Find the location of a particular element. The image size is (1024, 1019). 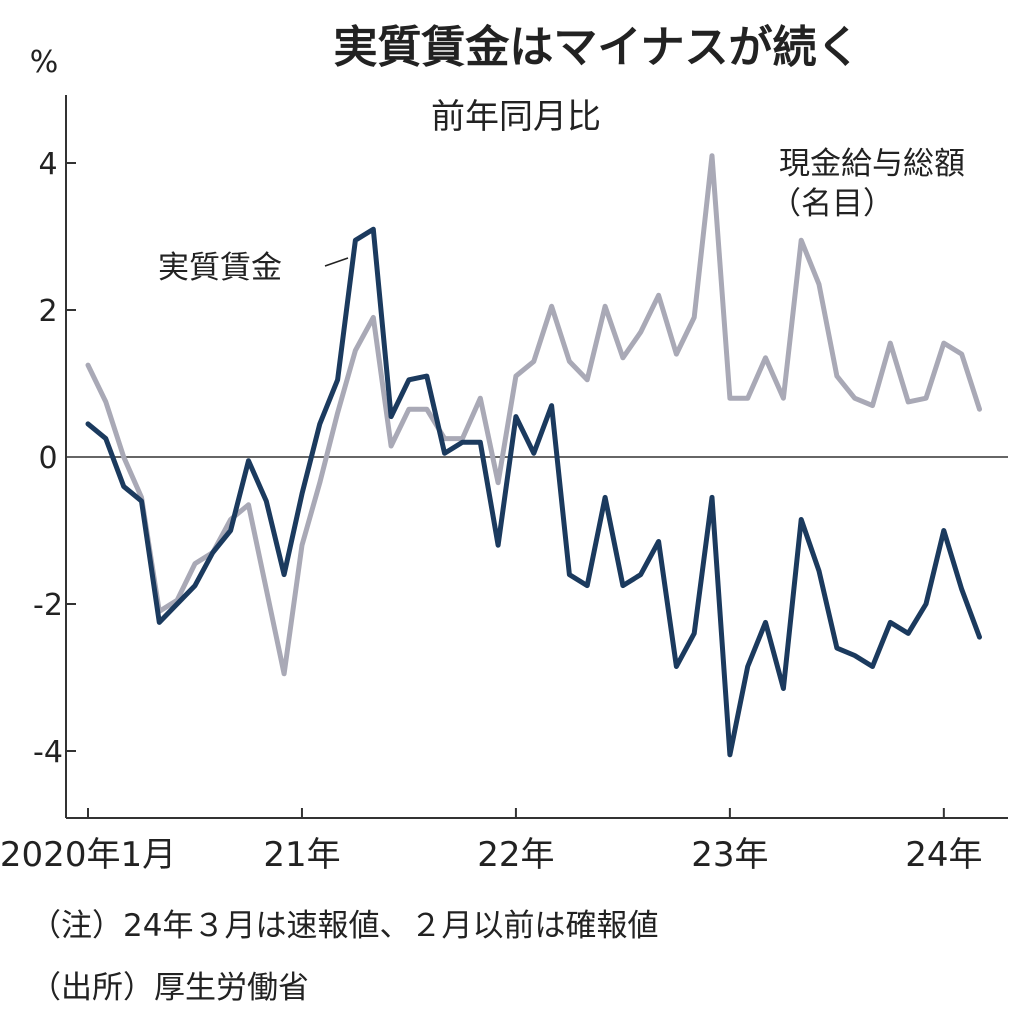

y-tick-label: 0 is located at coordinates (47, 458).